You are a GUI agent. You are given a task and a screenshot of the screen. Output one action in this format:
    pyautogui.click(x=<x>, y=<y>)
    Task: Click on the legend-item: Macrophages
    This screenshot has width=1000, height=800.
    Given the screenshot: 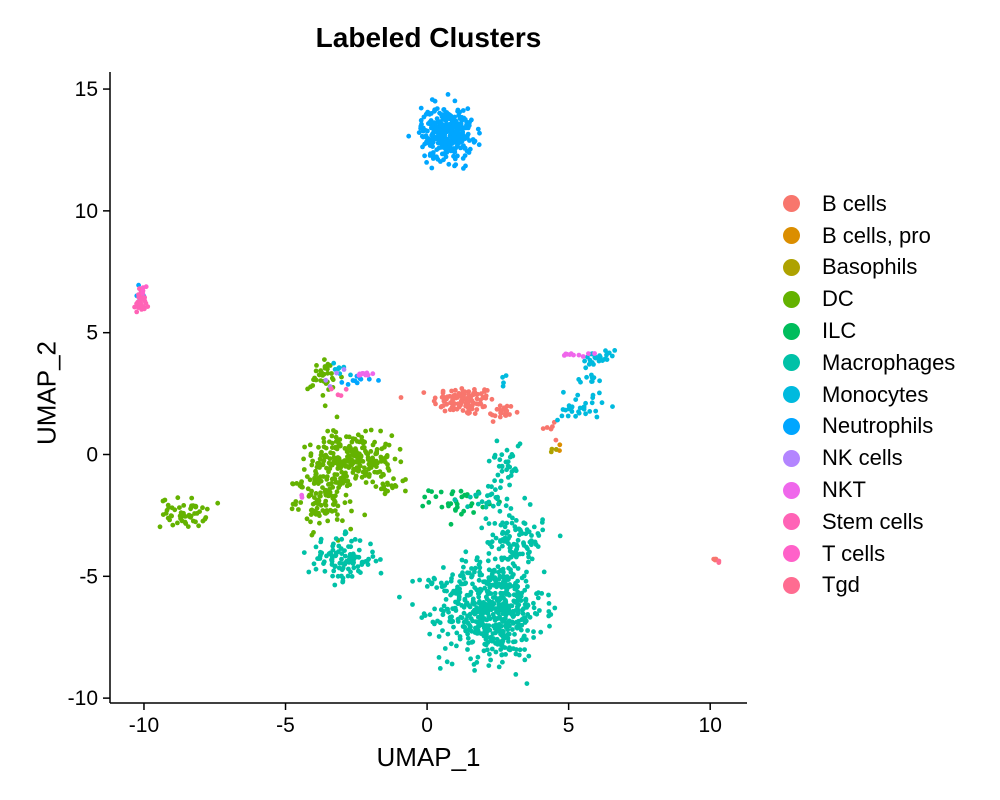 What is the action you would take?
    pyautogui.click(x=867, y=363)
    